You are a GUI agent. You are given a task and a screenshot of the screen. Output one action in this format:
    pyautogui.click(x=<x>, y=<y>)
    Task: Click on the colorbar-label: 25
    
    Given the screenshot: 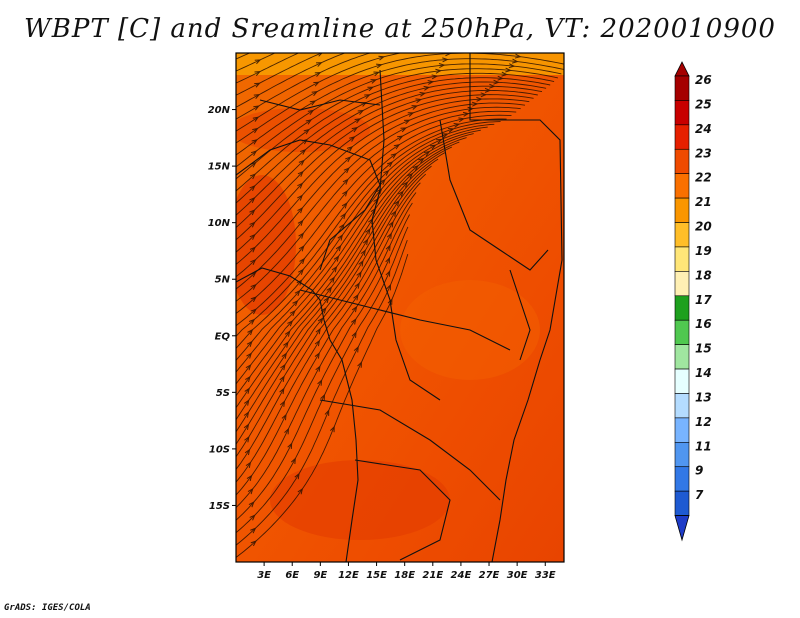 What is the action you would take?
    pyautogui.click(x=703, y=104)
    